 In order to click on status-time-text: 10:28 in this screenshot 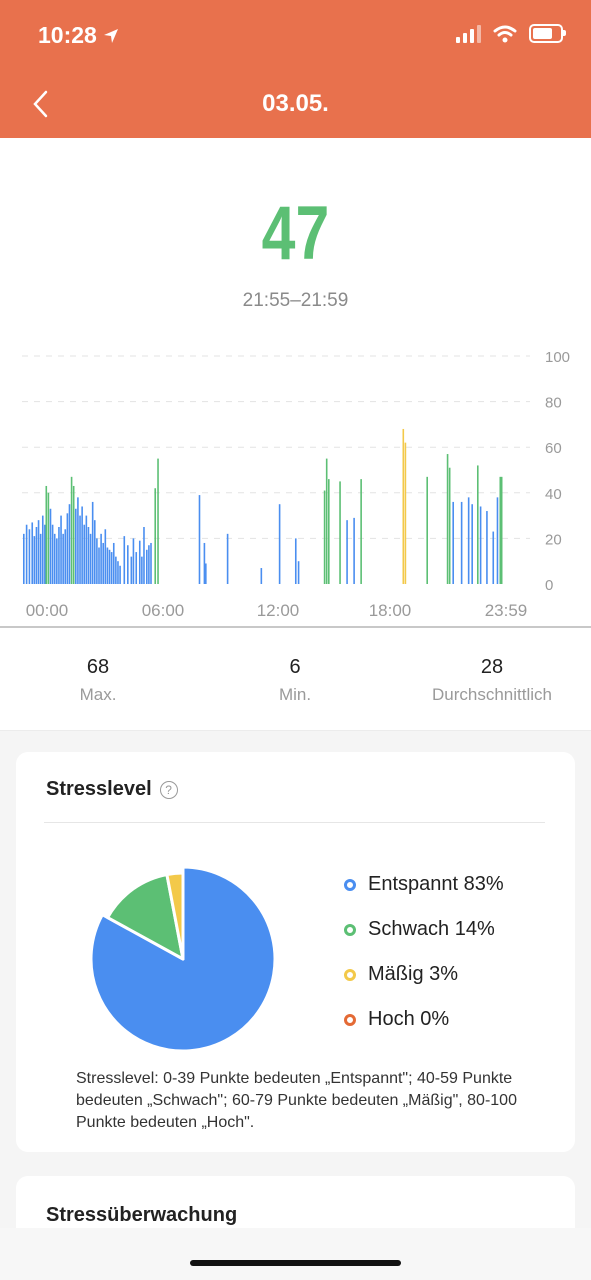, I will do `click(67, 35)`.